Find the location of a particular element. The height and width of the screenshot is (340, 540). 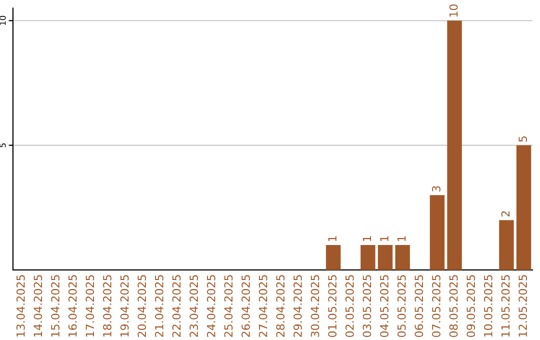

x-tick-label: 20.04.2025 is located at coordinates (142, 306).